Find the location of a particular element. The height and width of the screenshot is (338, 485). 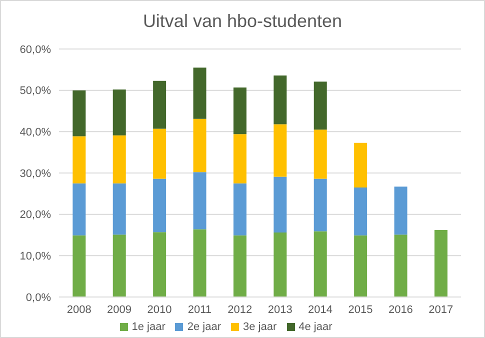

x-tick-label: 2015 is located at coordinates (360, 310).